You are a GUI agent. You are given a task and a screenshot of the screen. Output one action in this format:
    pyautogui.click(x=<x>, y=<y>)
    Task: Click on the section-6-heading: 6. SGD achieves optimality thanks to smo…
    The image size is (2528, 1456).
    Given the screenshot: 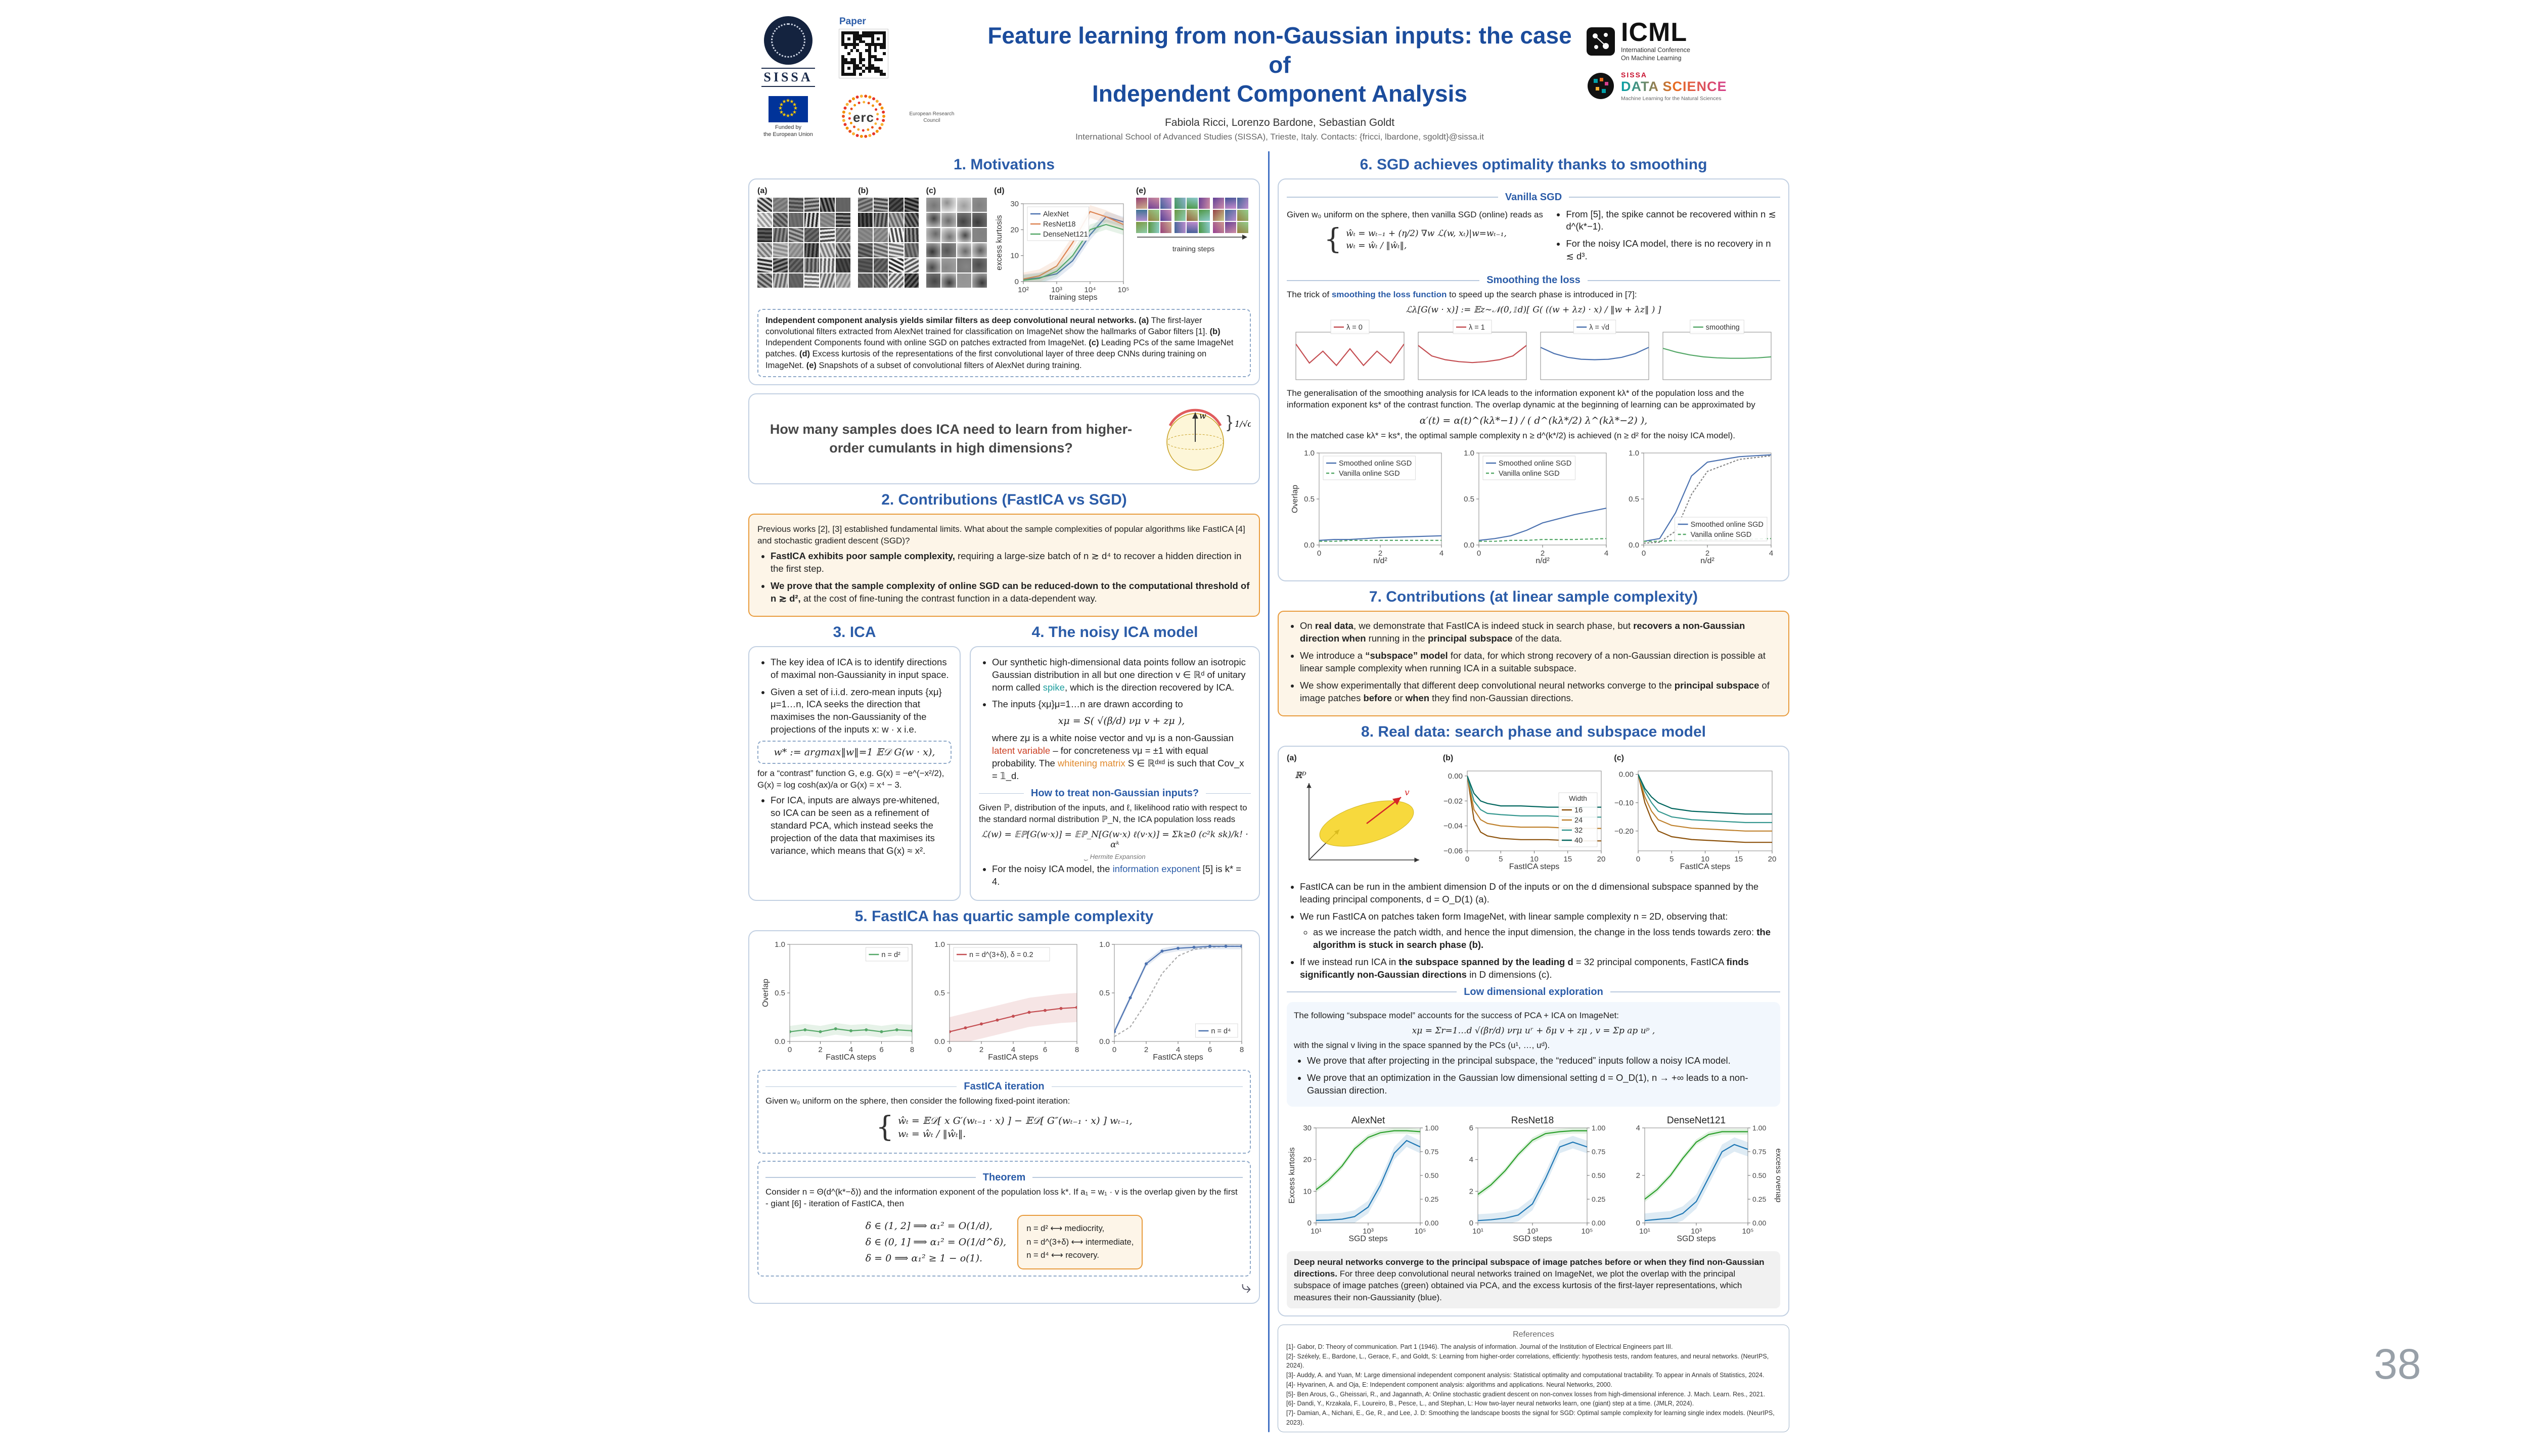 What is the action you would take?
    pyautogui.click(x=1534, y=164)
    